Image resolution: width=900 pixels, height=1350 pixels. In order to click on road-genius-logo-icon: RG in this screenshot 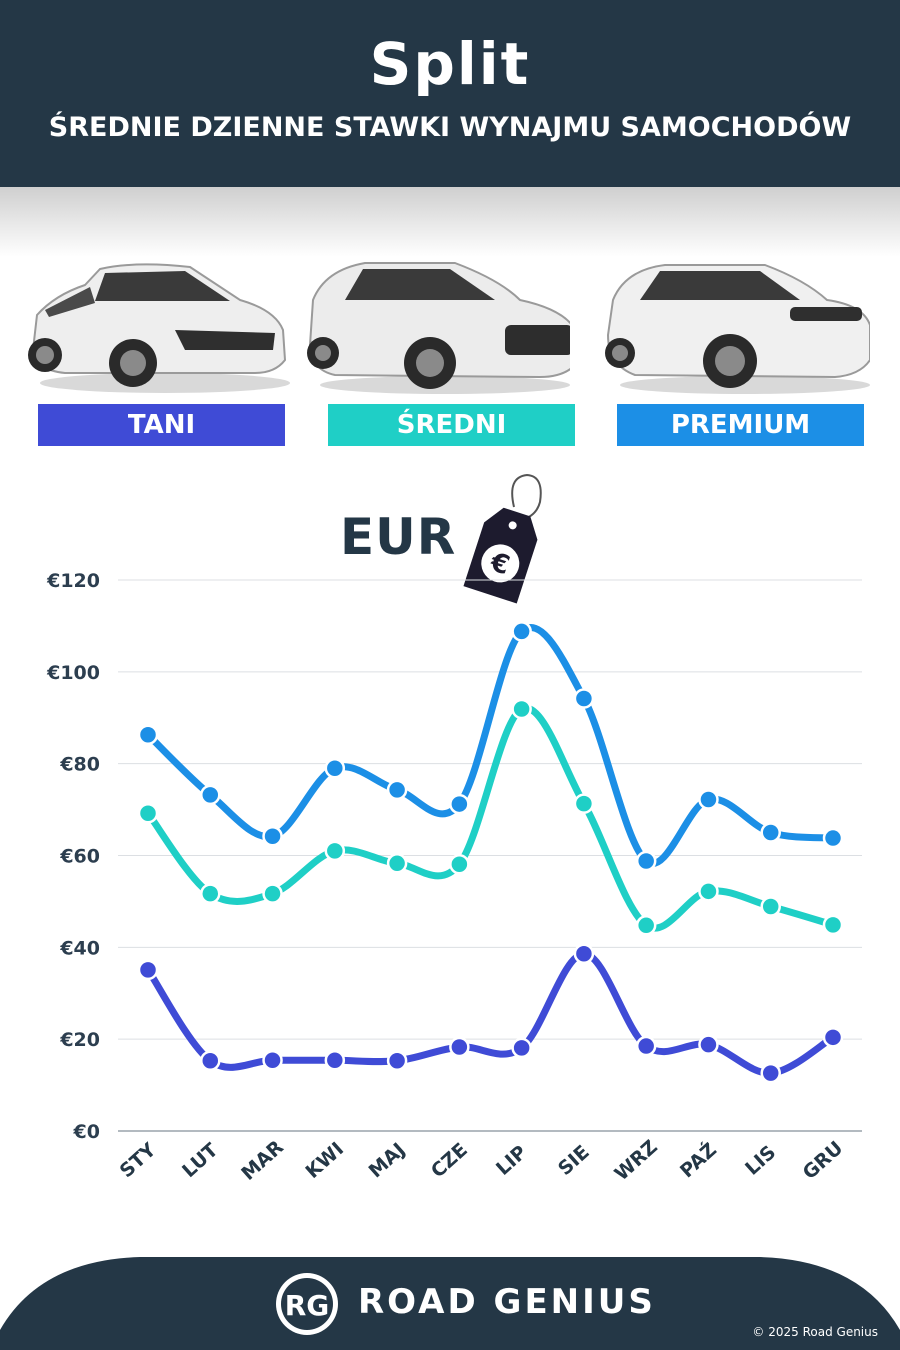, I will do `click(307, 1304)`.